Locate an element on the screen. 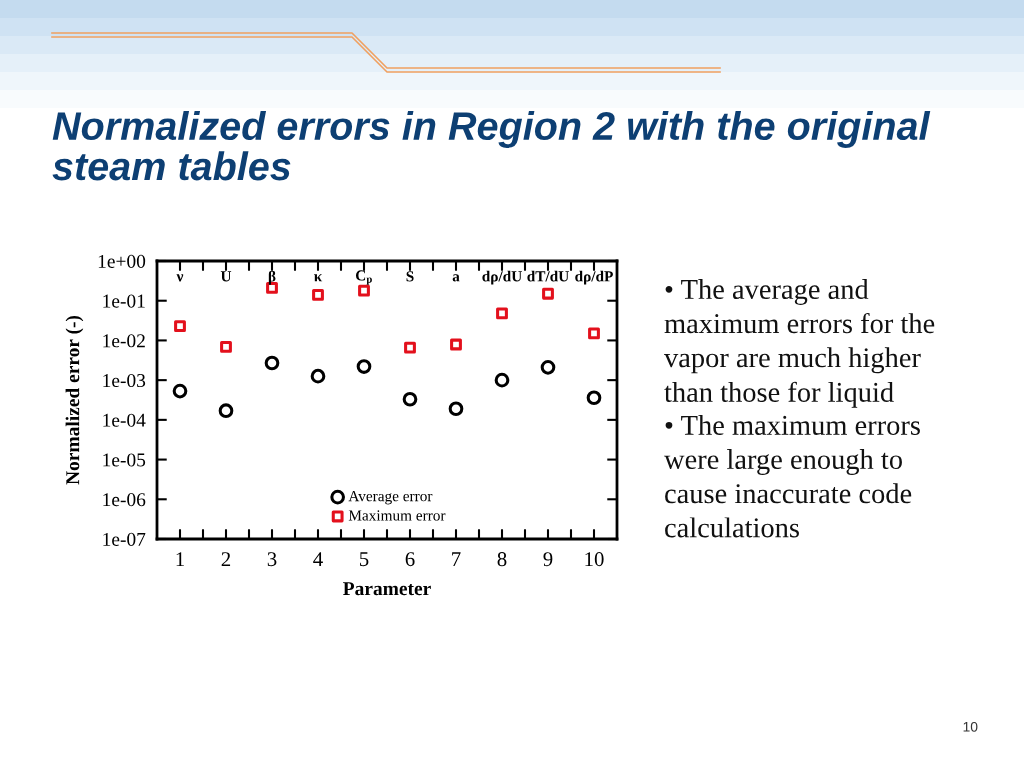  x-tick-label: 1 is located at coordinates (180, 559).